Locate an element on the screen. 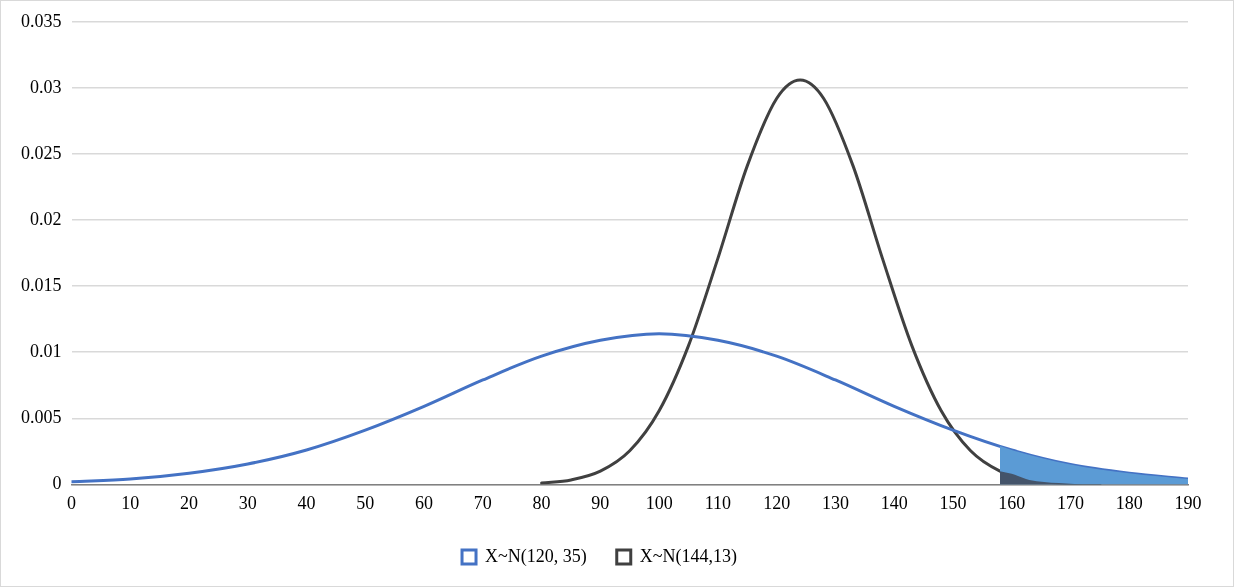  x-tick-label: 190 is located at coordinates (1188, 502).